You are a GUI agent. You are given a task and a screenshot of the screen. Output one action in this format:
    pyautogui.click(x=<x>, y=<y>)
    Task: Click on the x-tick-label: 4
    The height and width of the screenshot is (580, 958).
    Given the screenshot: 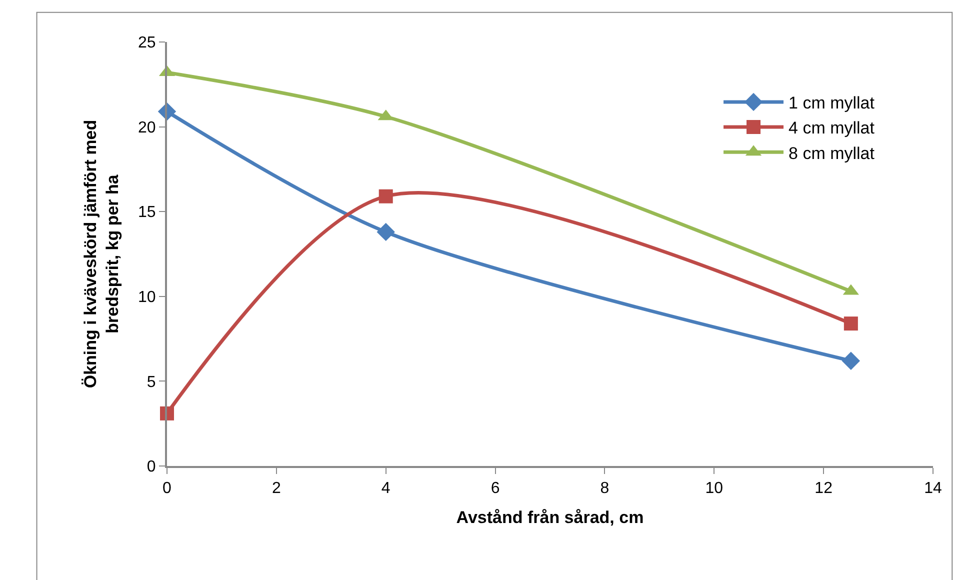 What is the action you would take?
    pyautogui.click(x=385, y=489)
    